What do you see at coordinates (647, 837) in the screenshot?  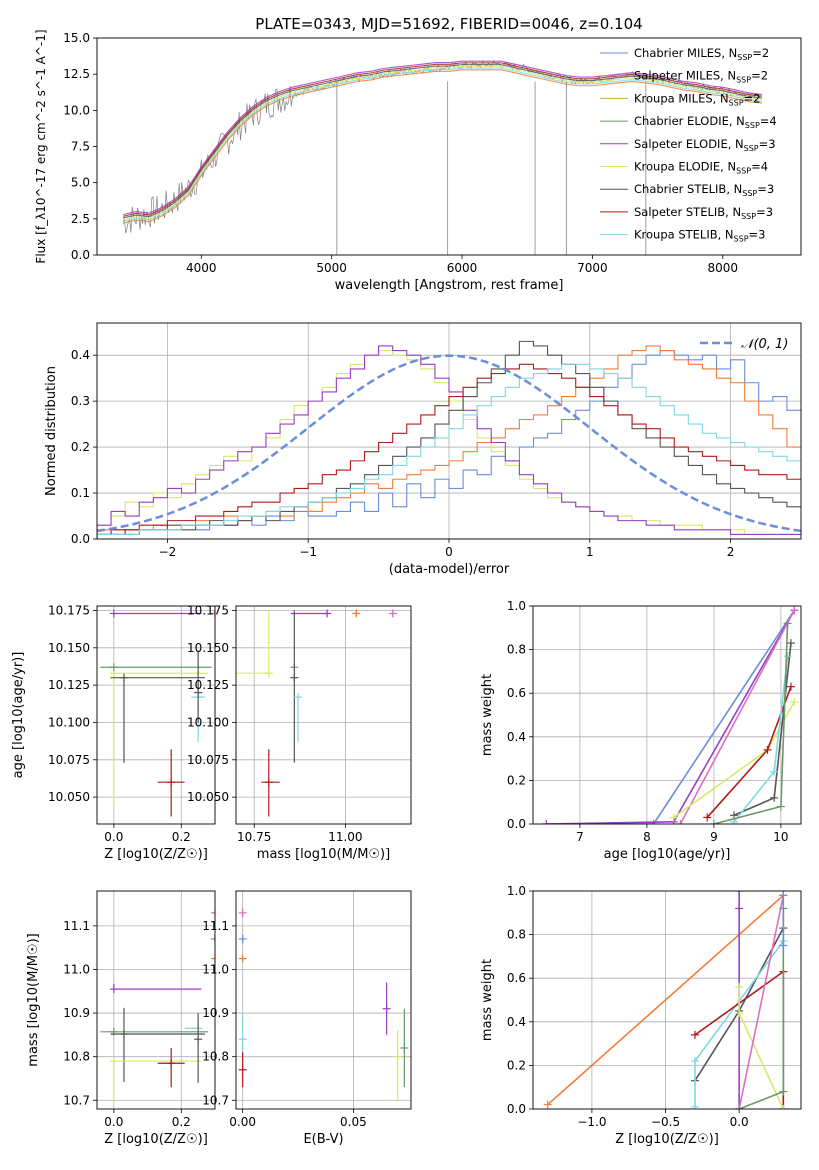 I see `x-tick-label: 8` at bounding box center [647, 837].